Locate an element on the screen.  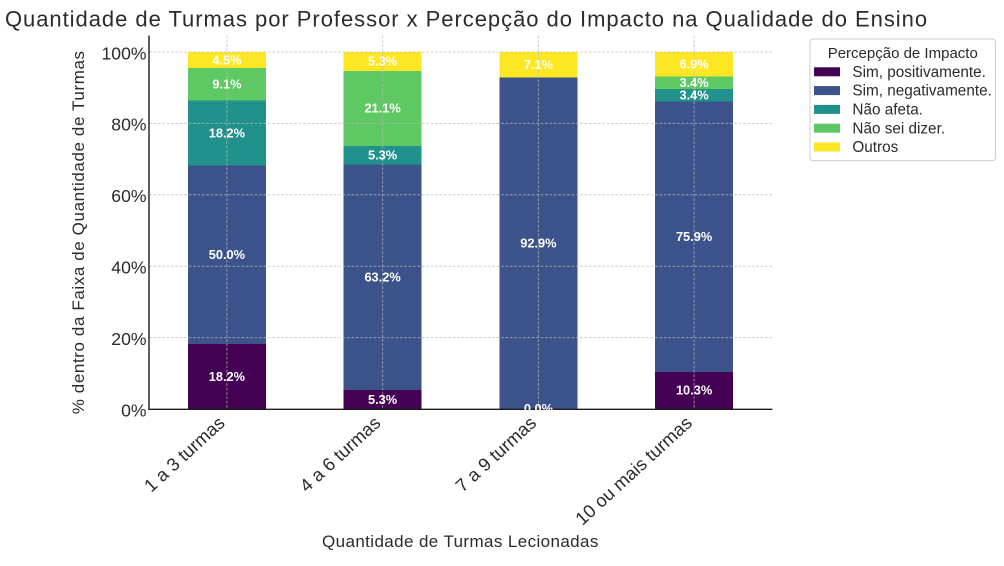
svg-text: 9.1% is located at coordinates (227, 84).